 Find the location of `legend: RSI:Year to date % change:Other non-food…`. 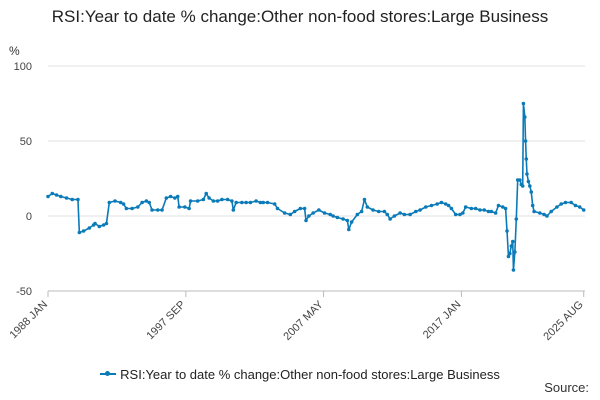

legend: RSI:Year to date % change:Other non-food… is located at coordinates (300, 374).